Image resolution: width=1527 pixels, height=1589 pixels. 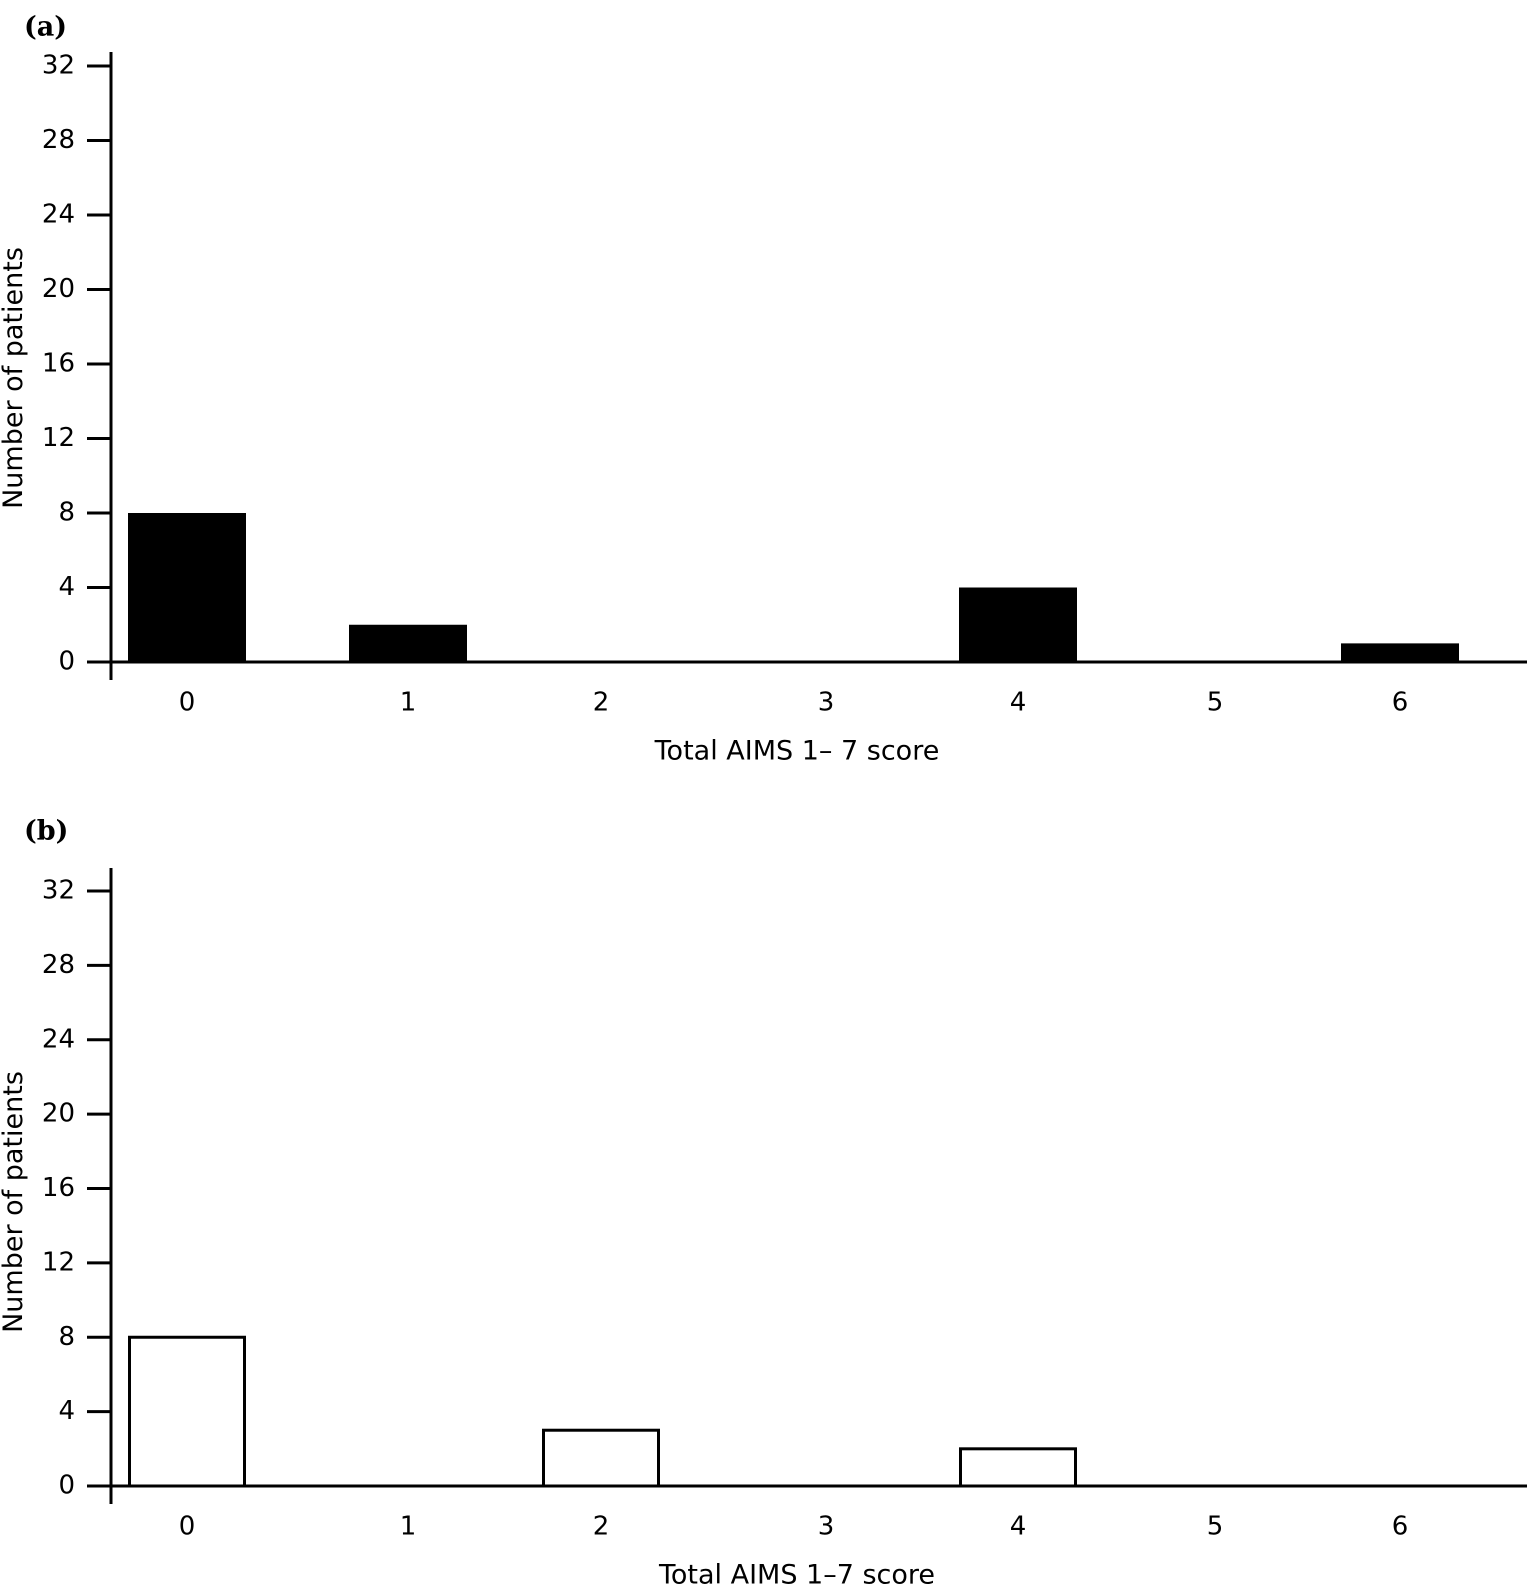 What do you see at coordinates (796, 1574) in the screenshot?
I see `x-axis-title: Total AIMS 1–7 score` at bounding box center [796, 1574].